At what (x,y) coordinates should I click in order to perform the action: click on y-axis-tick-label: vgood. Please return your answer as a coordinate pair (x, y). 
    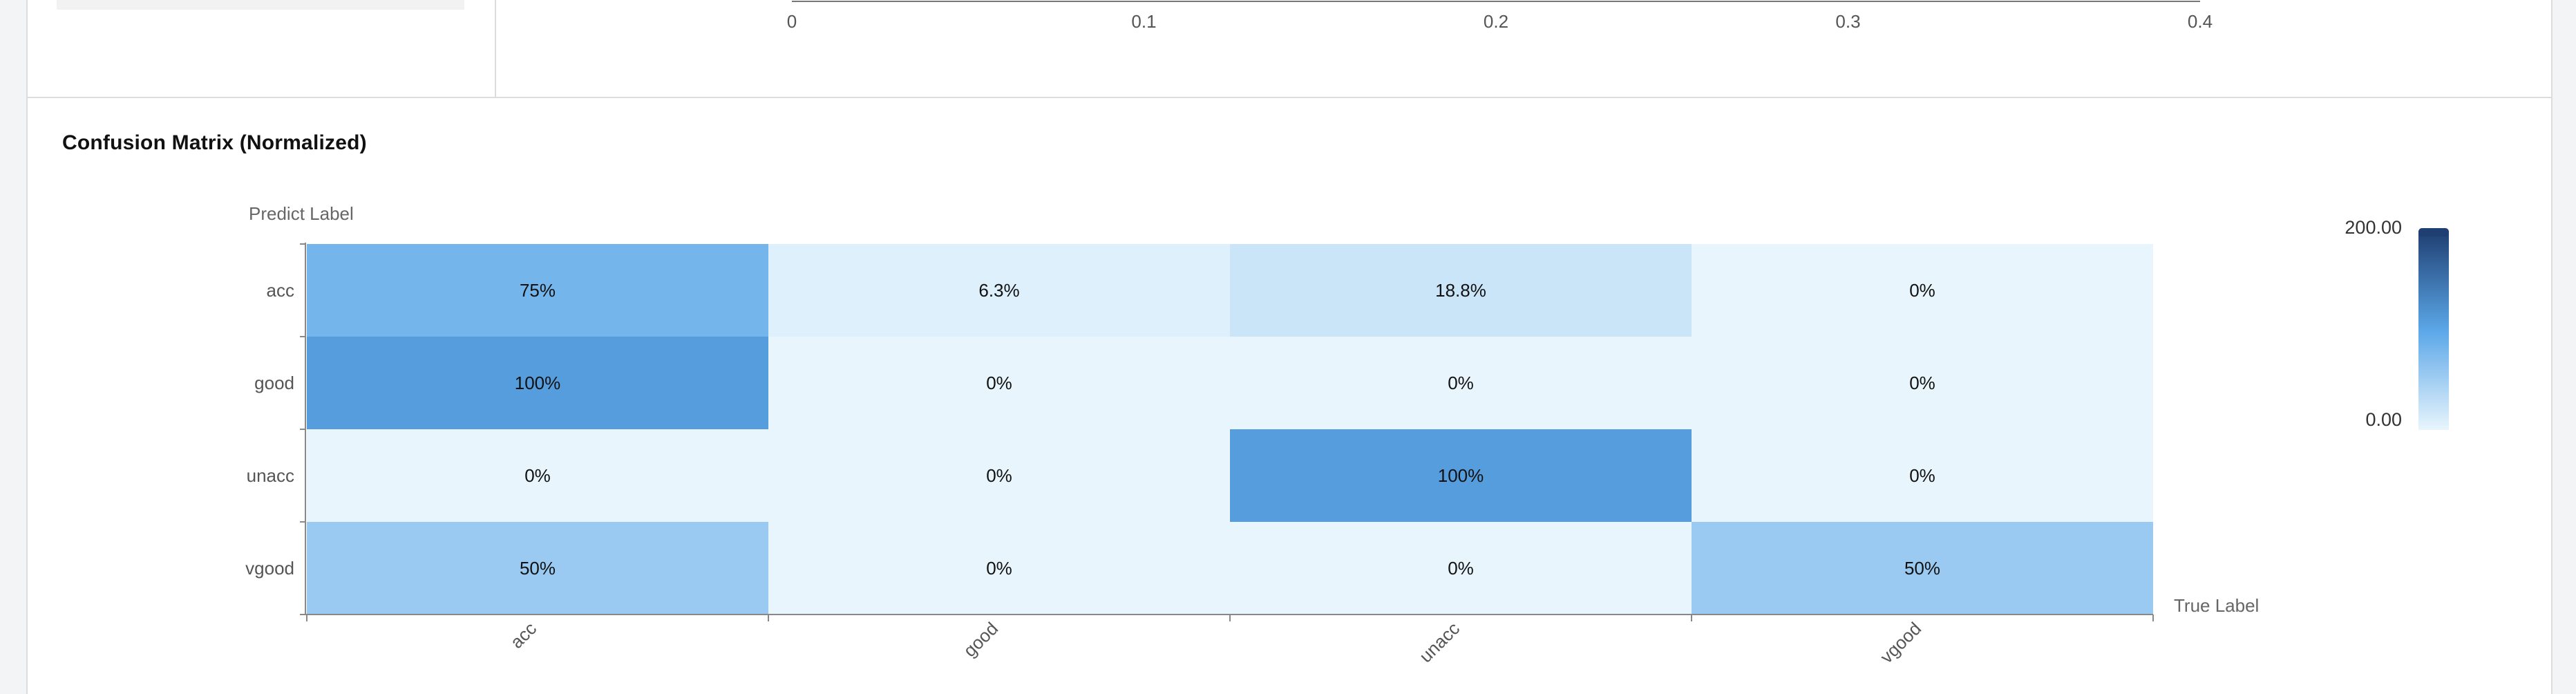
    Looking at the image, I should click on (269, 568).